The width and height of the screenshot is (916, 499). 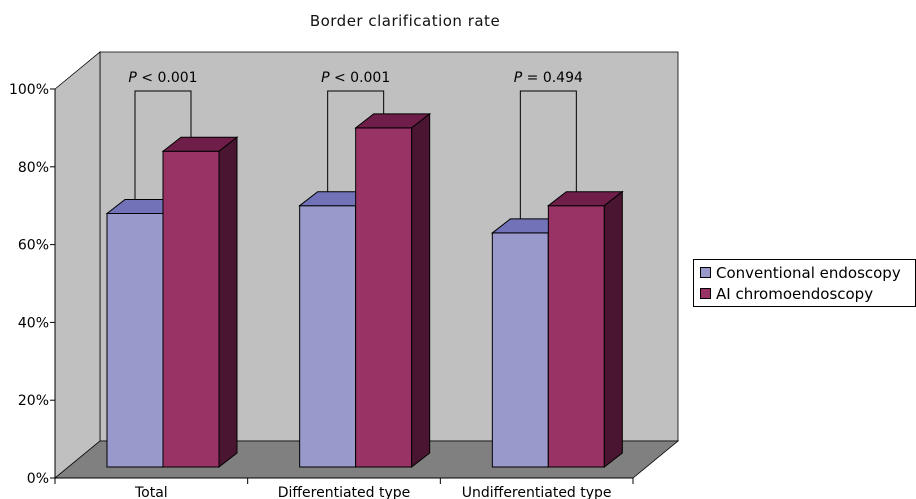 I want to click on legend-item-ai: AI chromoendoscopy, so click(x=786, y=294).